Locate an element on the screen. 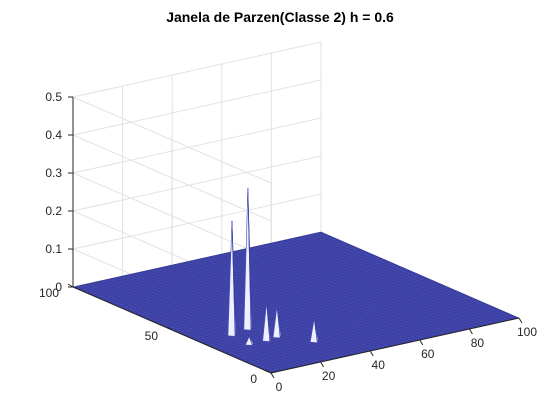 Image resolution: width=560 pixels, height=420 pixels. chart-title: Janela de Parzen(Classe 2) h = 0.6 is located at coordinates (280, 17).